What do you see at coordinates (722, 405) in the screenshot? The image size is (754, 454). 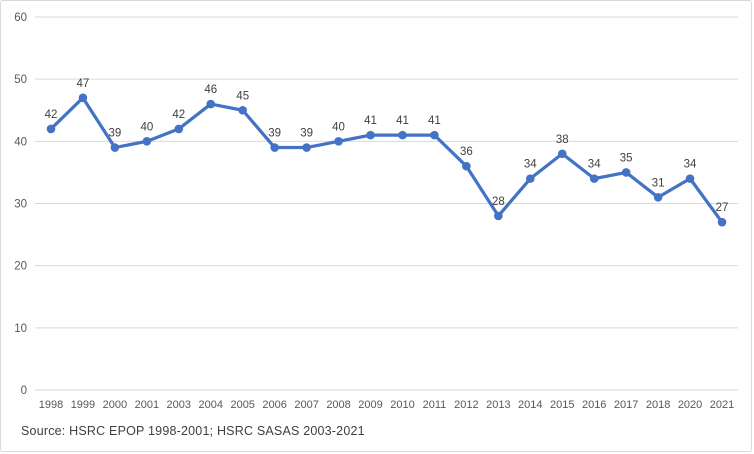 I see `x-axis-tick-label: 2021` at bounding box center [722, 405].